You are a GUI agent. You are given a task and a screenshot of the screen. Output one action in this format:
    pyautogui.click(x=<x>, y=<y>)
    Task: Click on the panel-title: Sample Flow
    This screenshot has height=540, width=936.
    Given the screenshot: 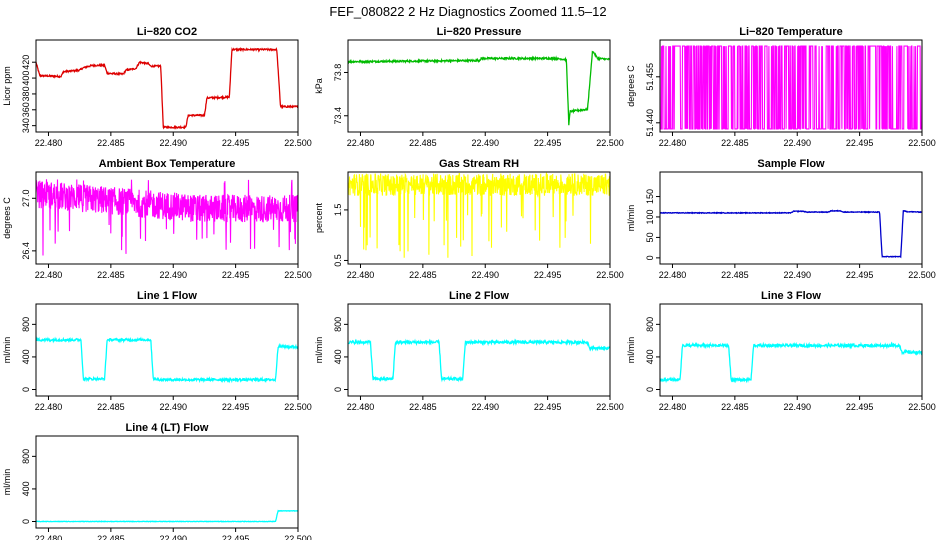 What is the action you would take?
    pyautogui.click(x=791, y=164)
    